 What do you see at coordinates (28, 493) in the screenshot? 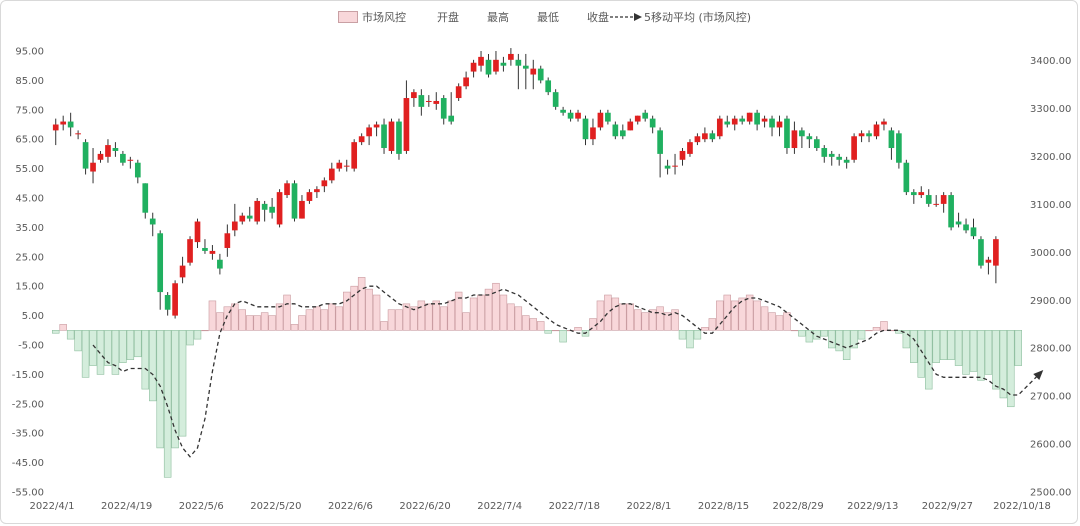
I see `left-axis-tick-label: -55.00` at bounding box center [28, 493].